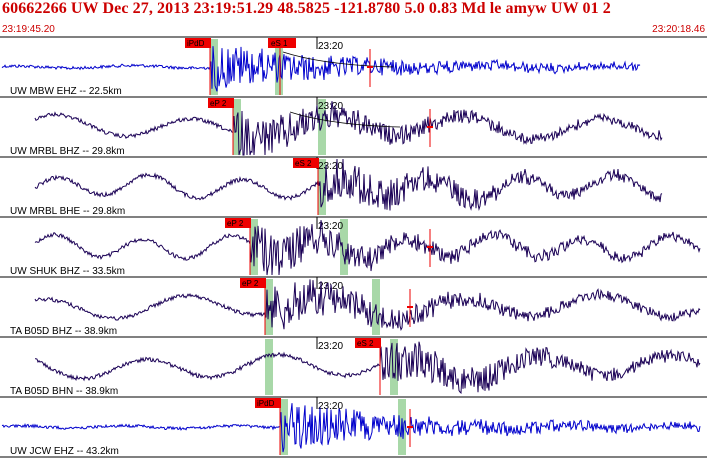 Image resolution: width=707 pixels, height=458 pixels. What do you see at coordinates (678, 29) in the screenshot?
I see `time-end-label: 23:20:18.46` at bounding box center [678, 29].